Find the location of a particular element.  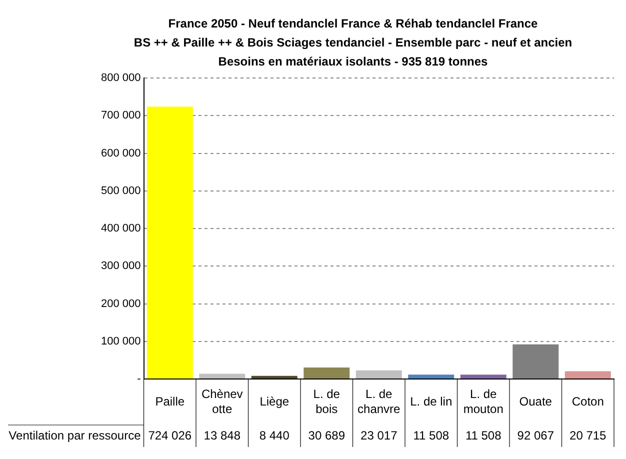

x-tick-label: L. de bois is located at coordinates (326, 401).